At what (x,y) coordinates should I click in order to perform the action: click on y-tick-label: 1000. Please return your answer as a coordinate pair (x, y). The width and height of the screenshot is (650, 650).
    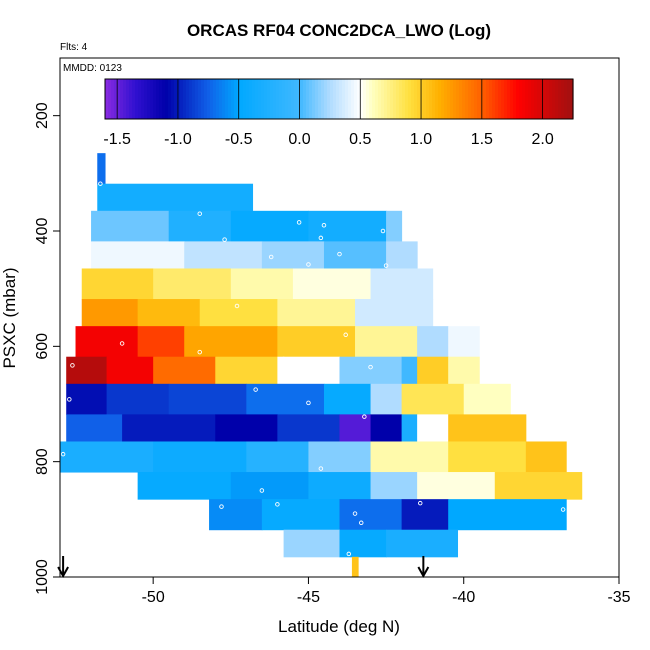
    Looking at the image, I should click on (42, 577).